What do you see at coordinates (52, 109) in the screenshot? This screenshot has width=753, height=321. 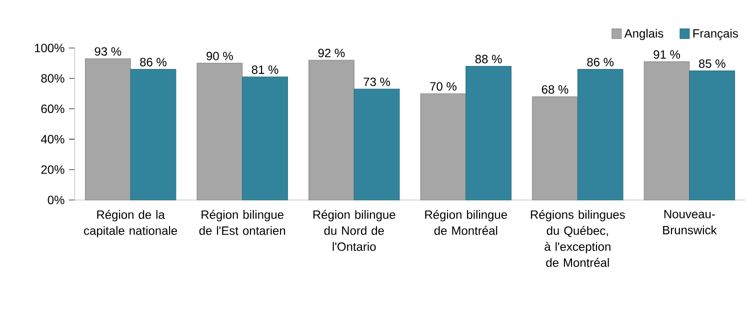 I see `y-tick-label: 60%` at bounding box center [52, 109].